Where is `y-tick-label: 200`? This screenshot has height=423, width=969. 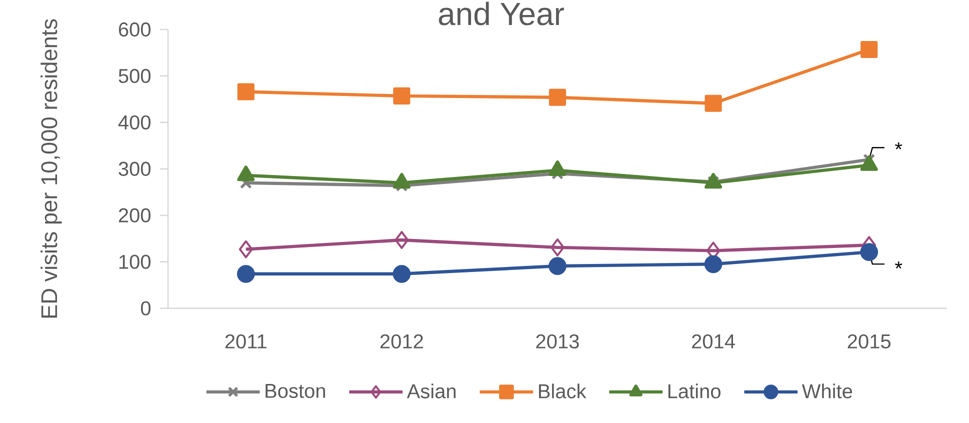
y-tick-label: 200 is located at coordinates (134, 215).